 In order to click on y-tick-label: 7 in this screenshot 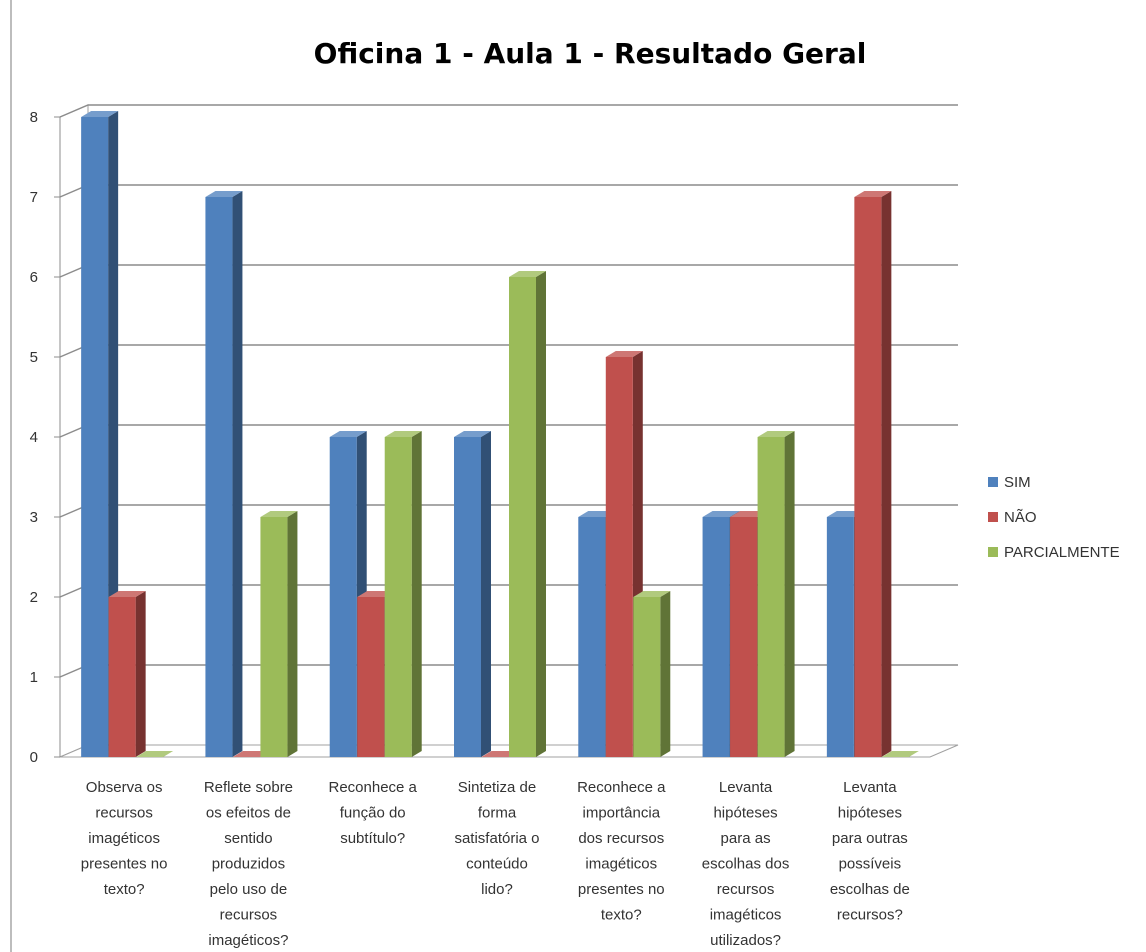, I will do `click(34, 197)`.